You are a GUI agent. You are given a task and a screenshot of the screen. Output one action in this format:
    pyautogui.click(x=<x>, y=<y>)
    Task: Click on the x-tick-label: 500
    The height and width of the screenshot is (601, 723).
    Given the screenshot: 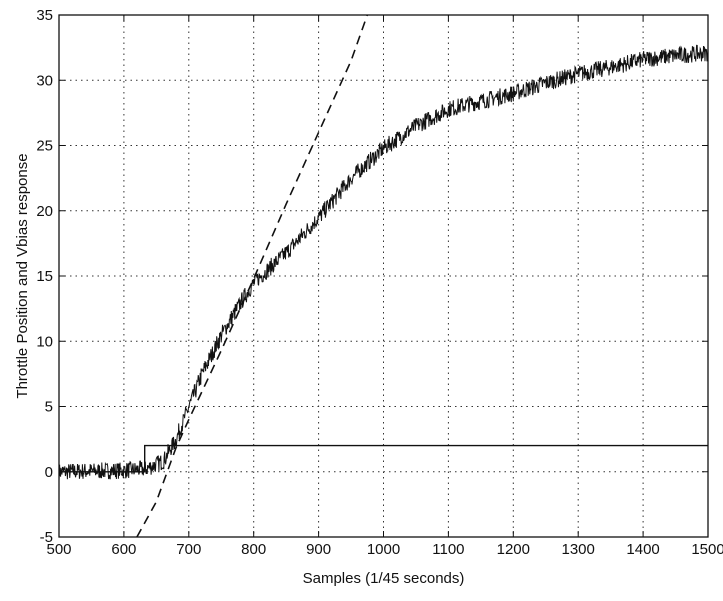 What is the action you would take?
    pyautogui.click(x=58, y=549)
    